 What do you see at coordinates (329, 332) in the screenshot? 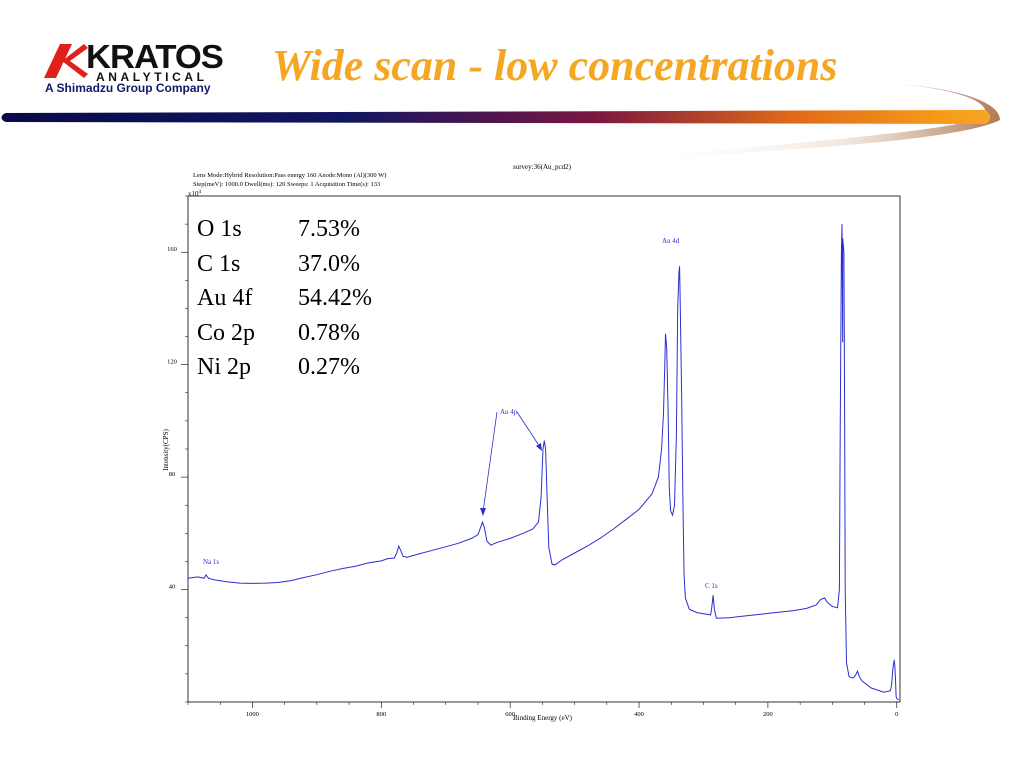
I see `composition-value: 0.78%` at bounding box center [329, 332].